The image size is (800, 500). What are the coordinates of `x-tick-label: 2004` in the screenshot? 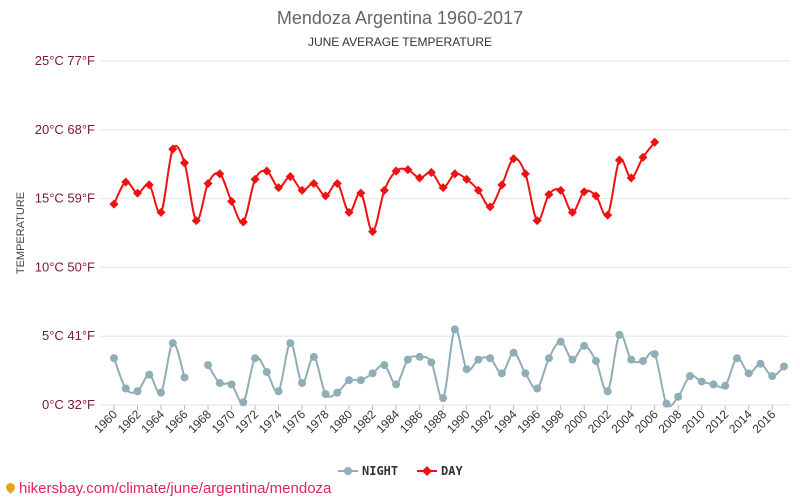 It's located at (623, 421).